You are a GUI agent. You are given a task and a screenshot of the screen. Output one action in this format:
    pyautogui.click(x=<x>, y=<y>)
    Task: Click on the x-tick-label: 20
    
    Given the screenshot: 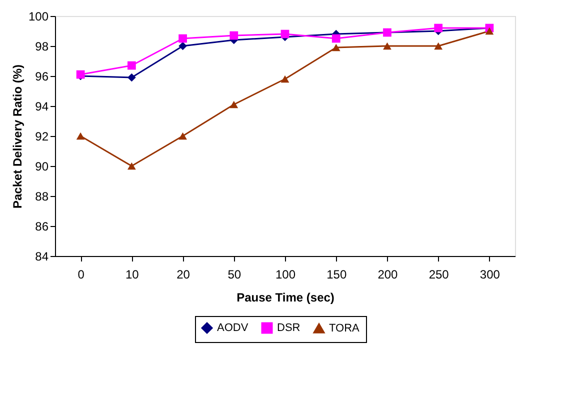 What is the action you would take?
    pyautogui.click(x=183, y=275)
    